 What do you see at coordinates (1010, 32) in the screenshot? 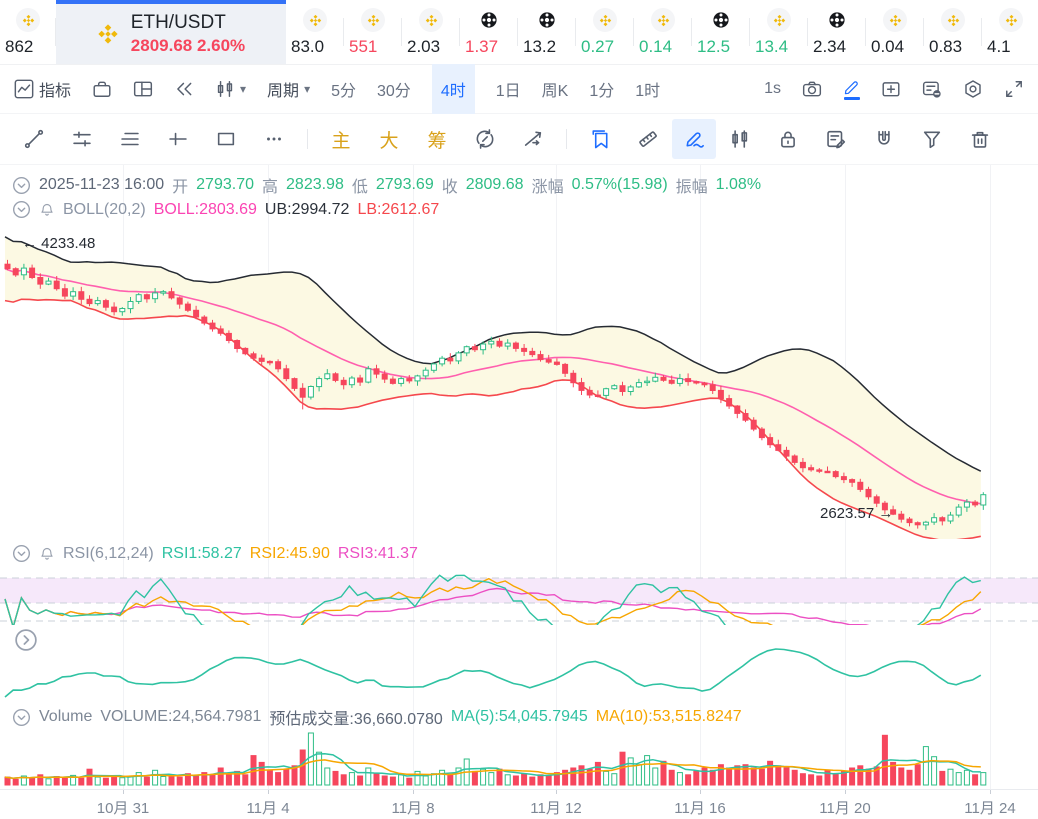
I see `pair-tab: 4.1` at bounding box center [1010, 32].